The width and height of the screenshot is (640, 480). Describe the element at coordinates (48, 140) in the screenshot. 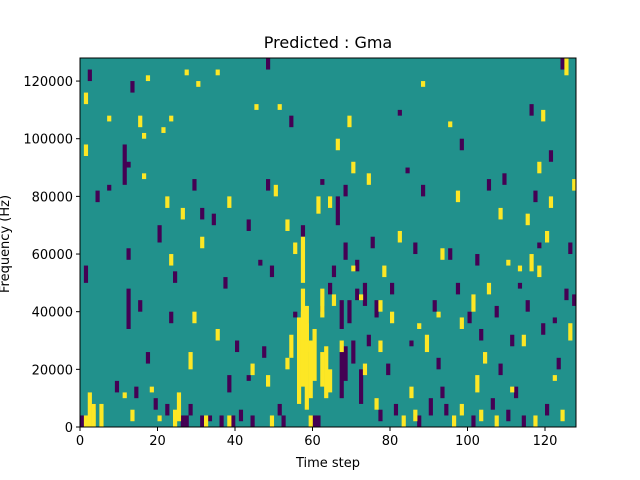

I see `y-tick-label: 100000` at that location.